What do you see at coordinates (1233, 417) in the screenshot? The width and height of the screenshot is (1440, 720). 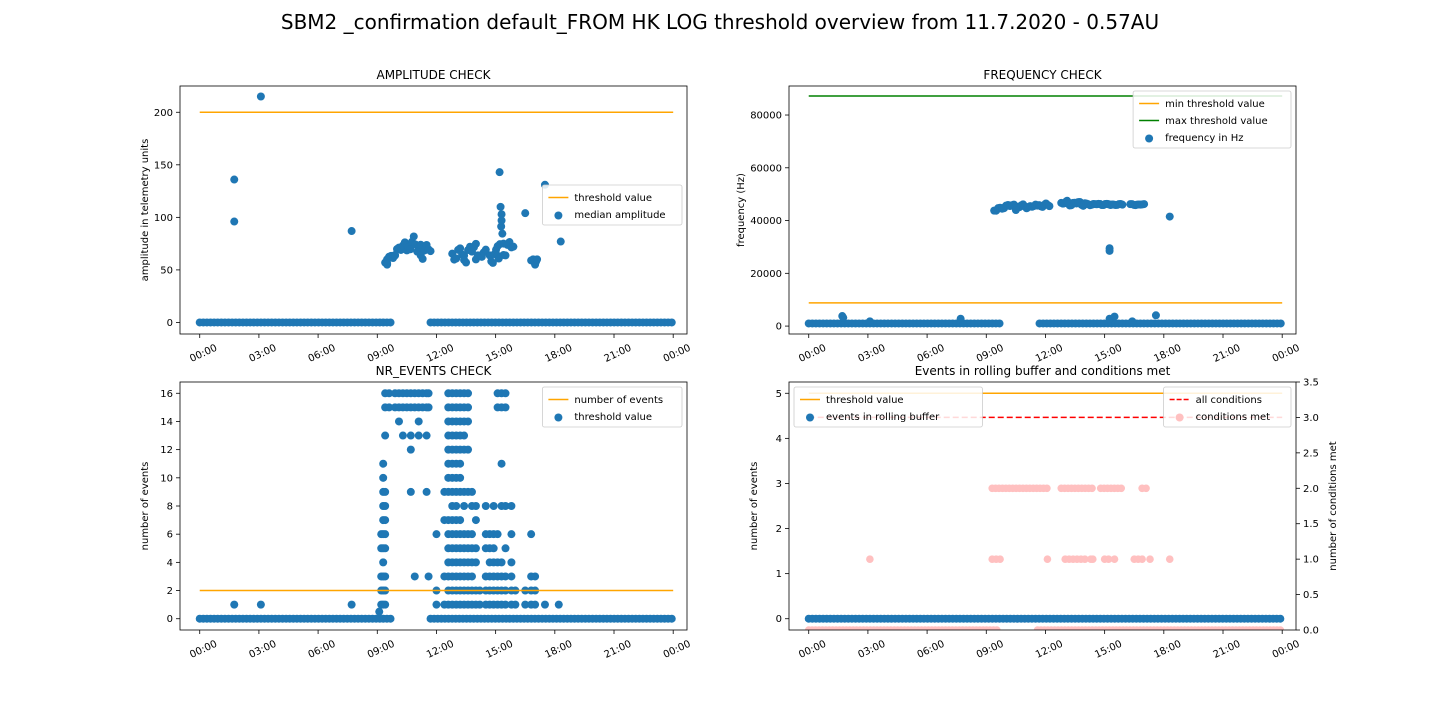 I see `legend-label: conditions met` at bounding box center [1233, 417].